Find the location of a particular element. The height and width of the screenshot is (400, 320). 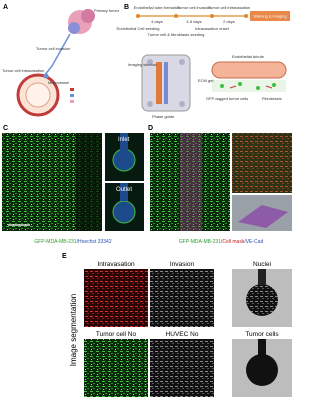

annotation: GFP-tagged tumor cells is located at coordinates (227, 98).